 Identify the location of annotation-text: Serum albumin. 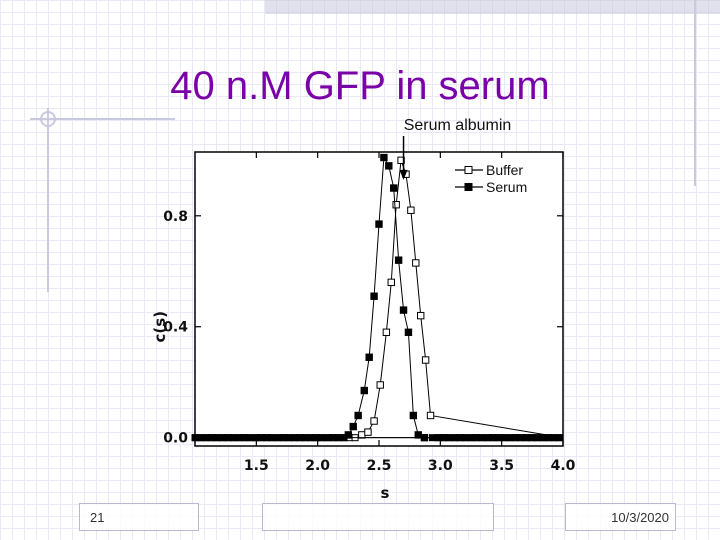
(458, 125).